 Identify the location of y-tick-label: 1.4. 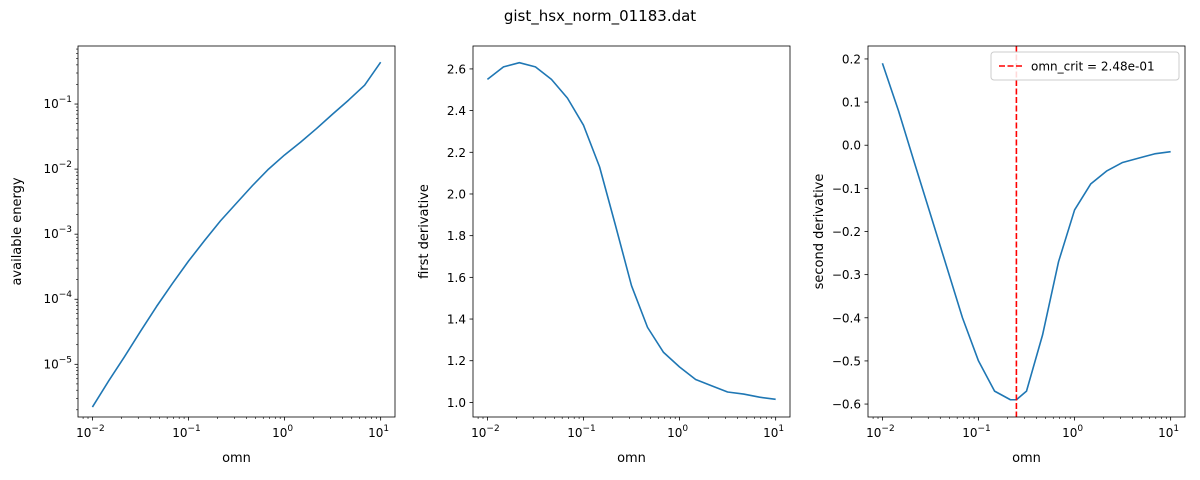
(456, 320).